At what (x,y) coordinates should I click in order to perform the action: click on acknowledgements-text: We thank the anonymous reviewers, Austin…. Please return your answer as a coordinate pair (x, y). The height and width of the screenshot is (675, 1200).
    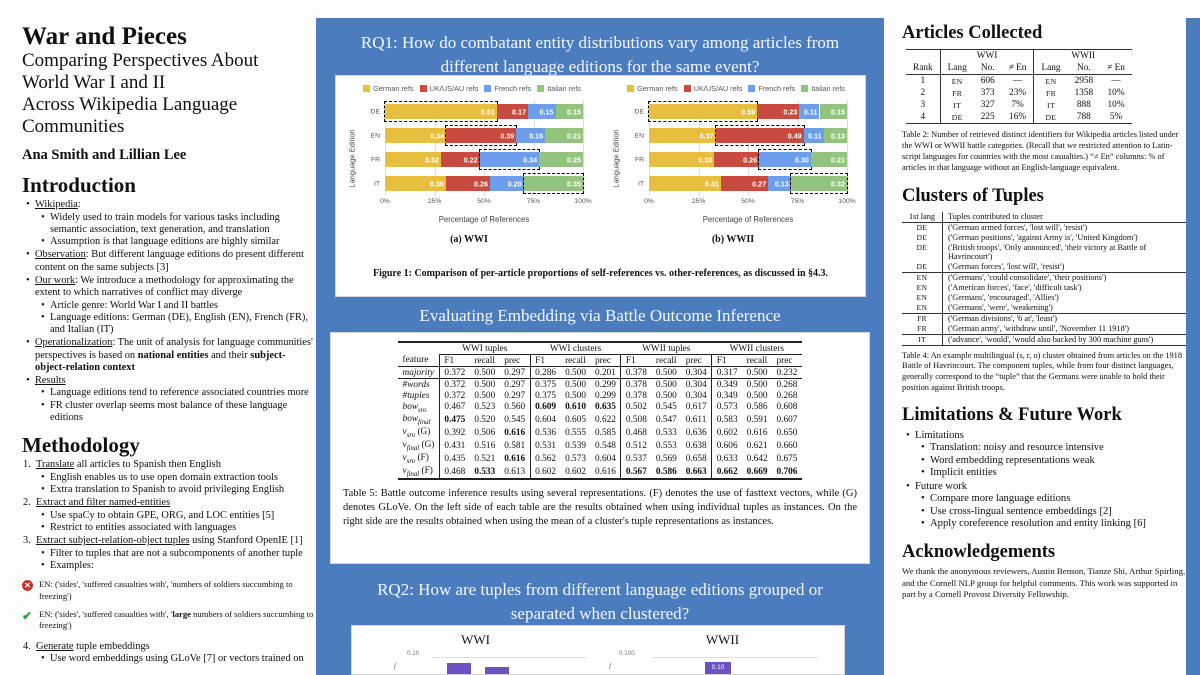
    Looking at the image, I should click on (1044, 583).